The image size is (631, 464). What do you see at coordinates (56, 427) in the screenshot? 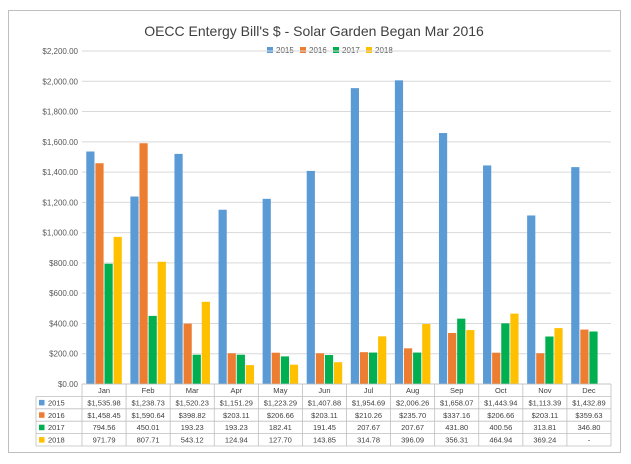
I see `table-row-label-2017: 2017` at bounding box center [56, 427].